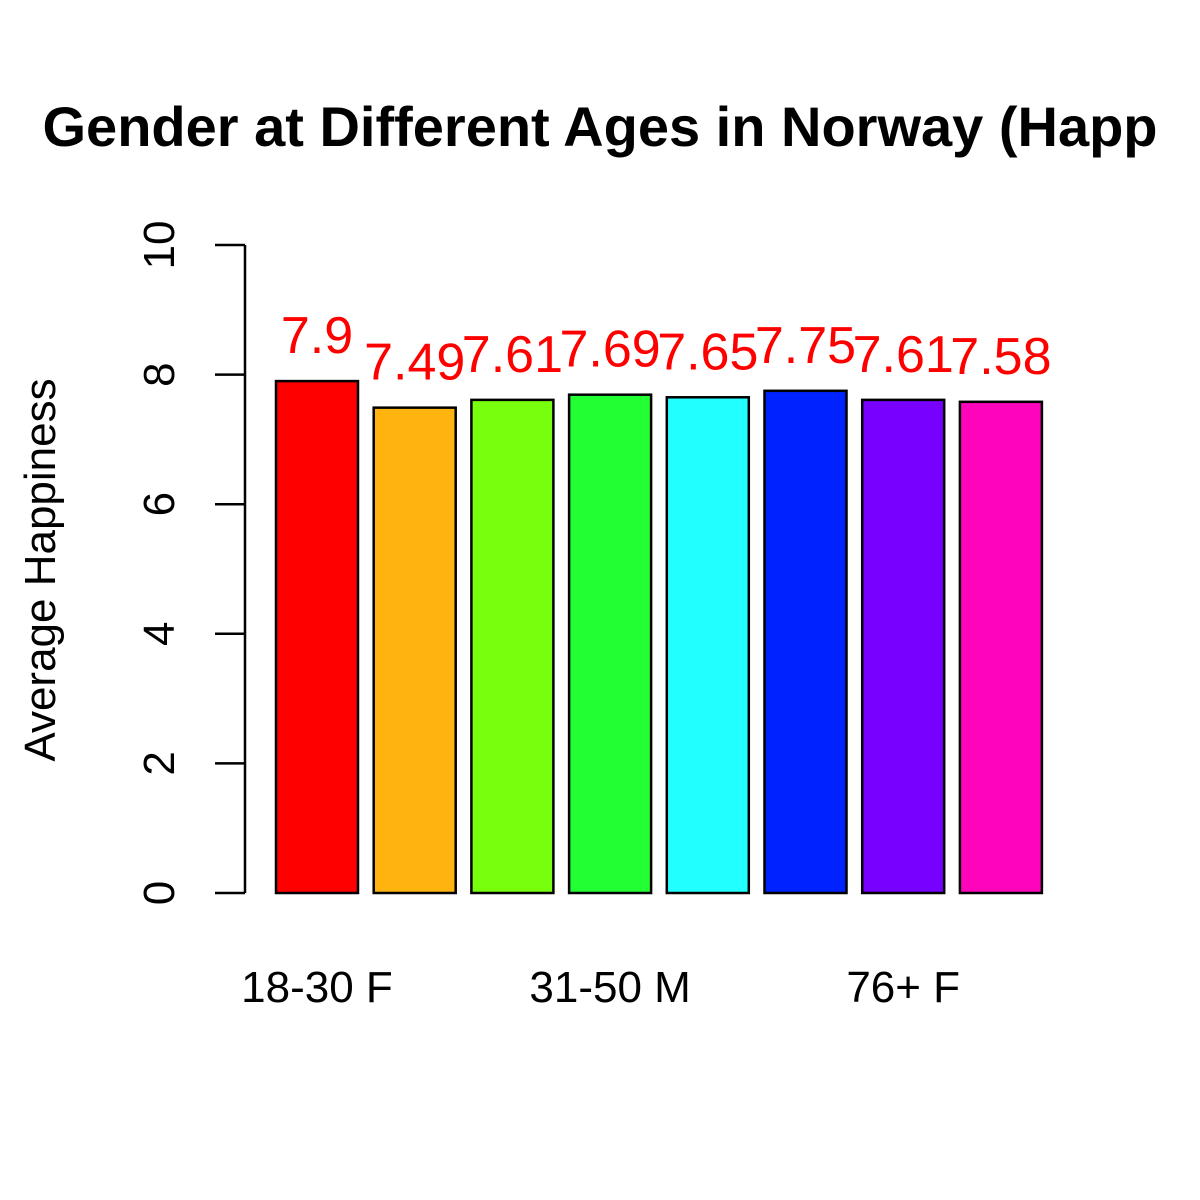 The height and width of the screenshot is (1200, 1200). I want to click on y-tick-label: 4, so click(159, 634).